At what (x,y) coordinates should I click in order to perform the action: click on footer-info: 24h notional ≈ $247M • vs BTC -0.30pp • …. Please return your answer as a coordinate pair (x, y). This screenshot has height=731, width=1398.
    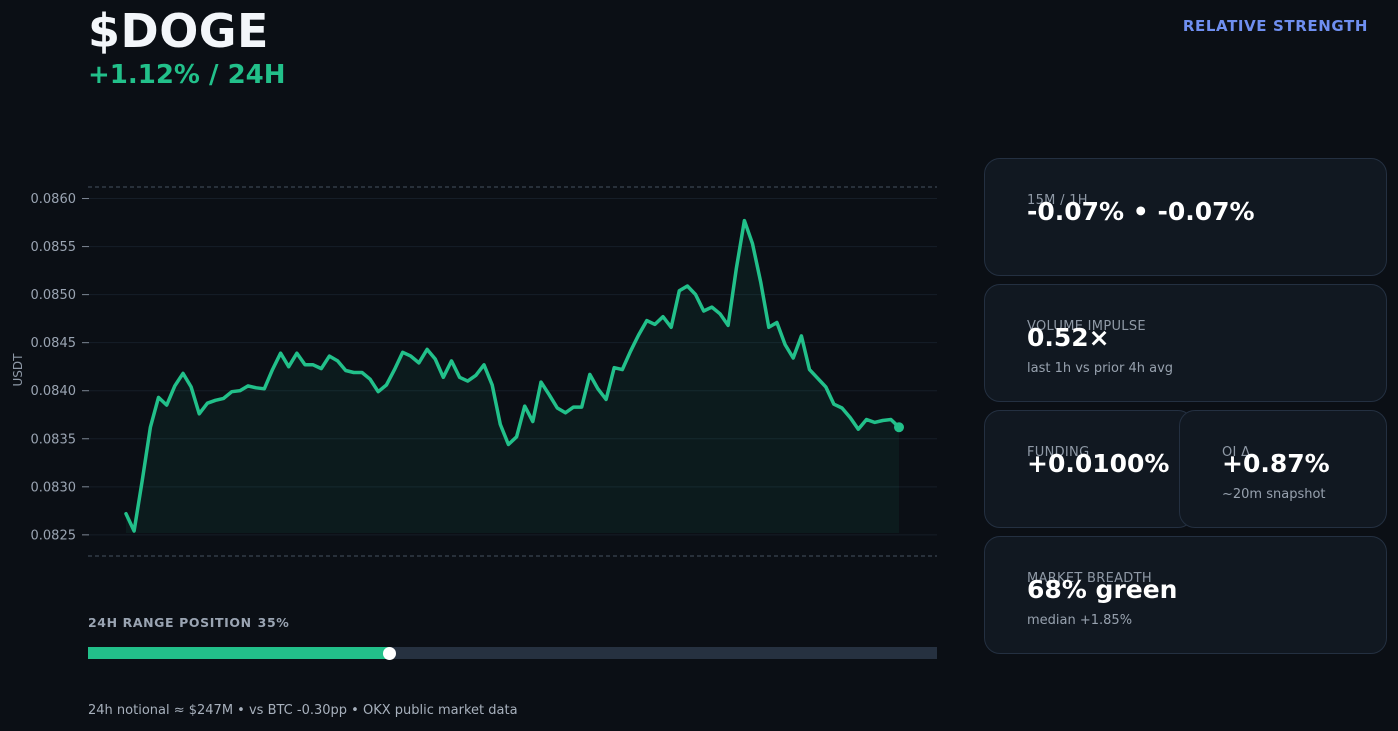
    Looking at the image, I should click on (303, 710).